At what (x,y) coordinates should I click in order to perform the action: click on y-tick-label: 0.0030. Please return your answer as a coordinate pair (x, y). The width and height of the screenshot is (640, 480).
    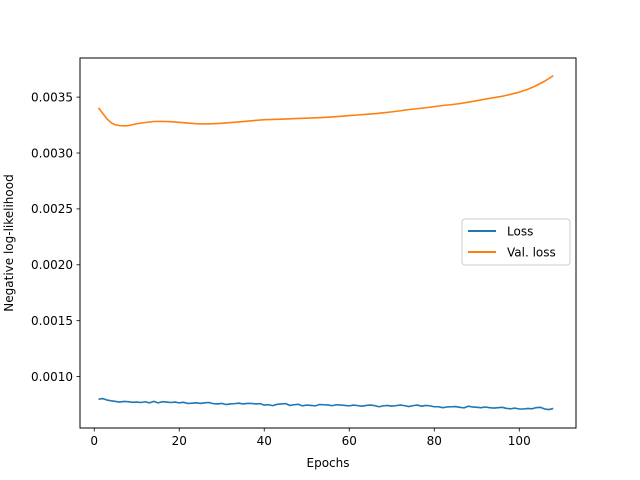
    Looking at the image, I should click on (52, 153).